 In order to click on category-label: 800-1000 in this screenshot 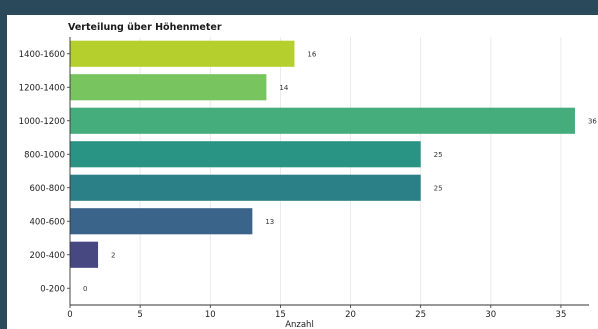, I will do `click(44, 155)`.